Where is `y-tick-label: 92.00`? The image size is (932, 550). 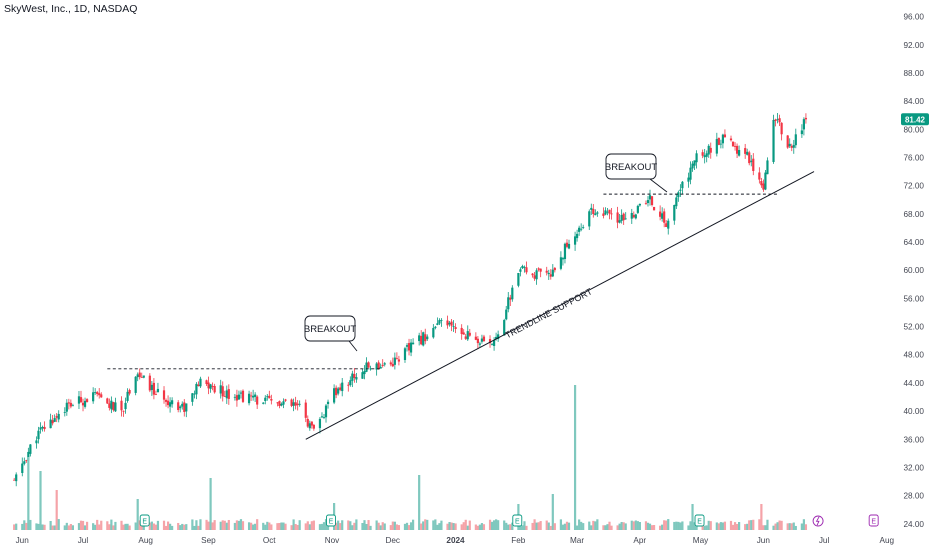
y-tick-label: 92.00 is located at coordinates (914, 45).